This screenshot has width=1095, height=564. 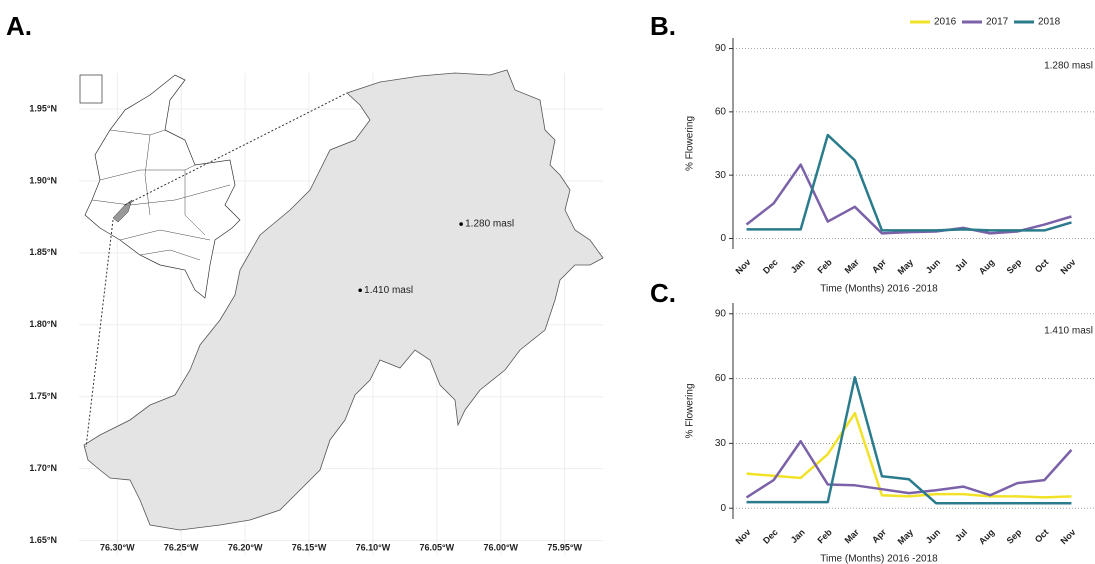 I want to click on x-tick-label: 76.30°W, so click(x=117, y=547).